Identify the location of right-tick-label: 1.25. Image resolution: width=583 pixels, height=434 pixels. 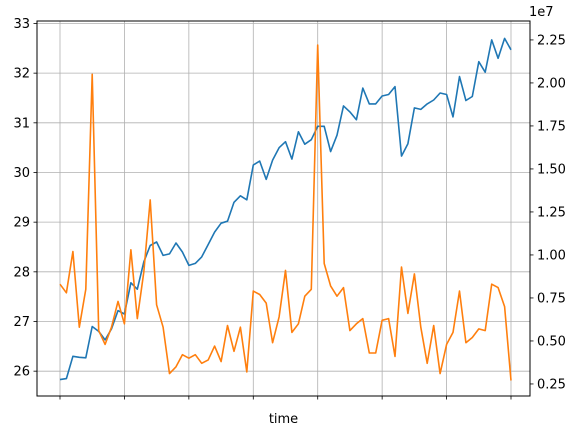
(551, 212).